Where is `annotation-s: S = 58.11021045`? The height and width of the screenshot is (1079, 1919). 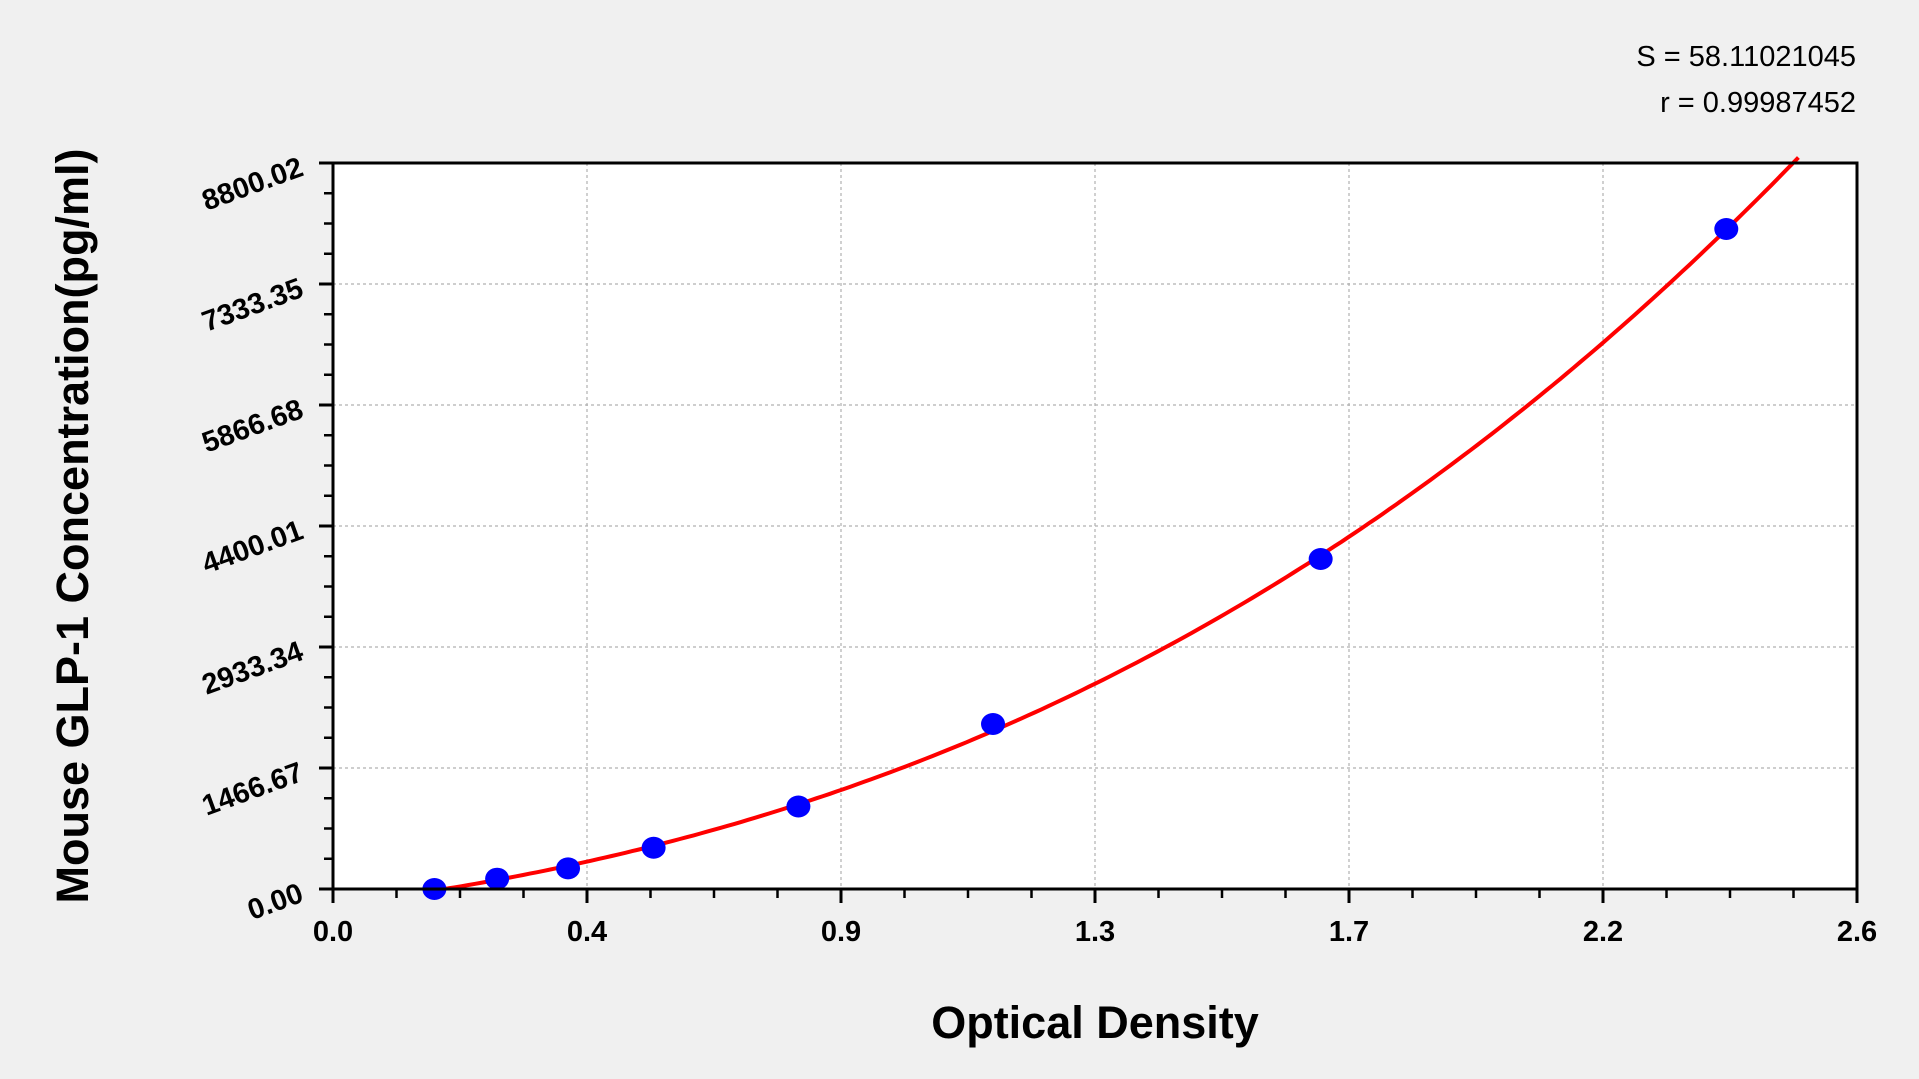
annotation-s: S = 58.11021045 is located at coordinates (1746, 57).